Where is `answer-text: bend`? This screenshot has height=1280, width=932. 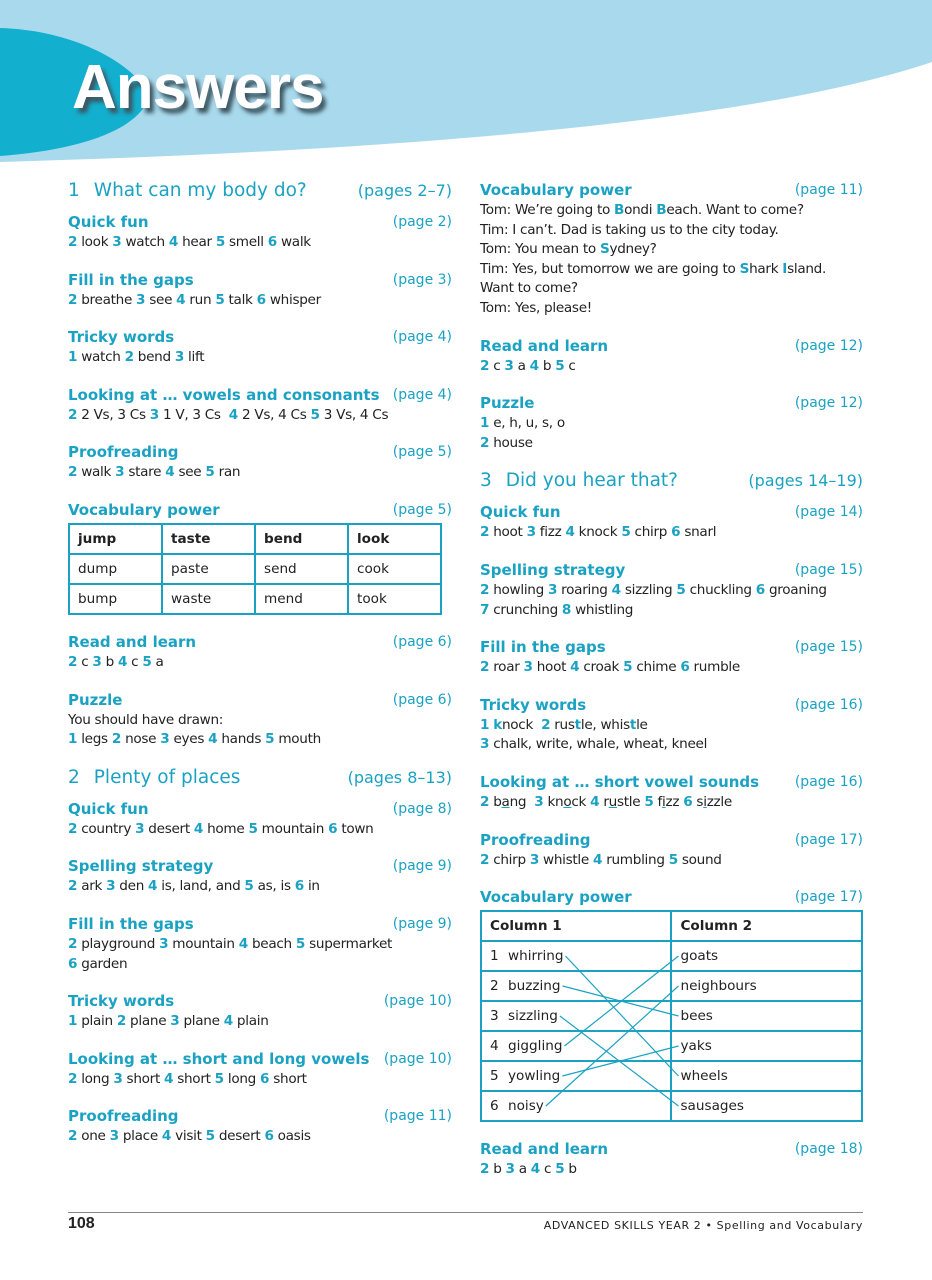
answer-text: bend is located at coordinates (154, 357).